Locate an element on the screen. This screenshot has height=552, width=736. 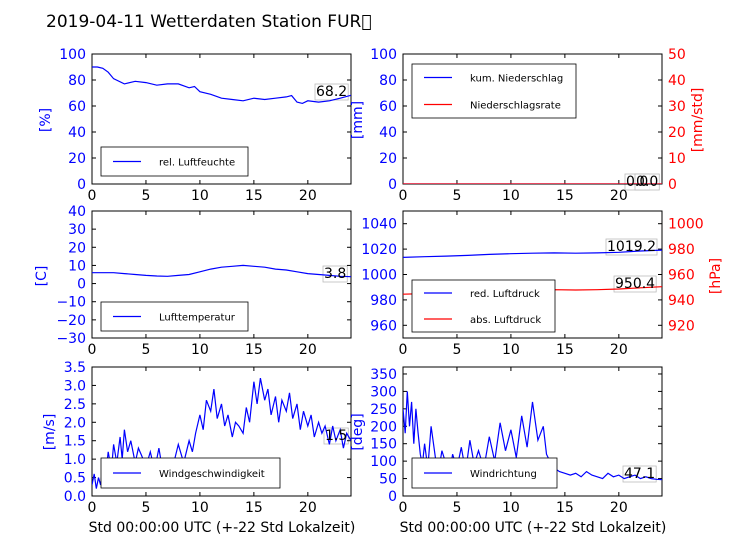
temperature-ytick-label: 20 is located at coordinates (77, 248).